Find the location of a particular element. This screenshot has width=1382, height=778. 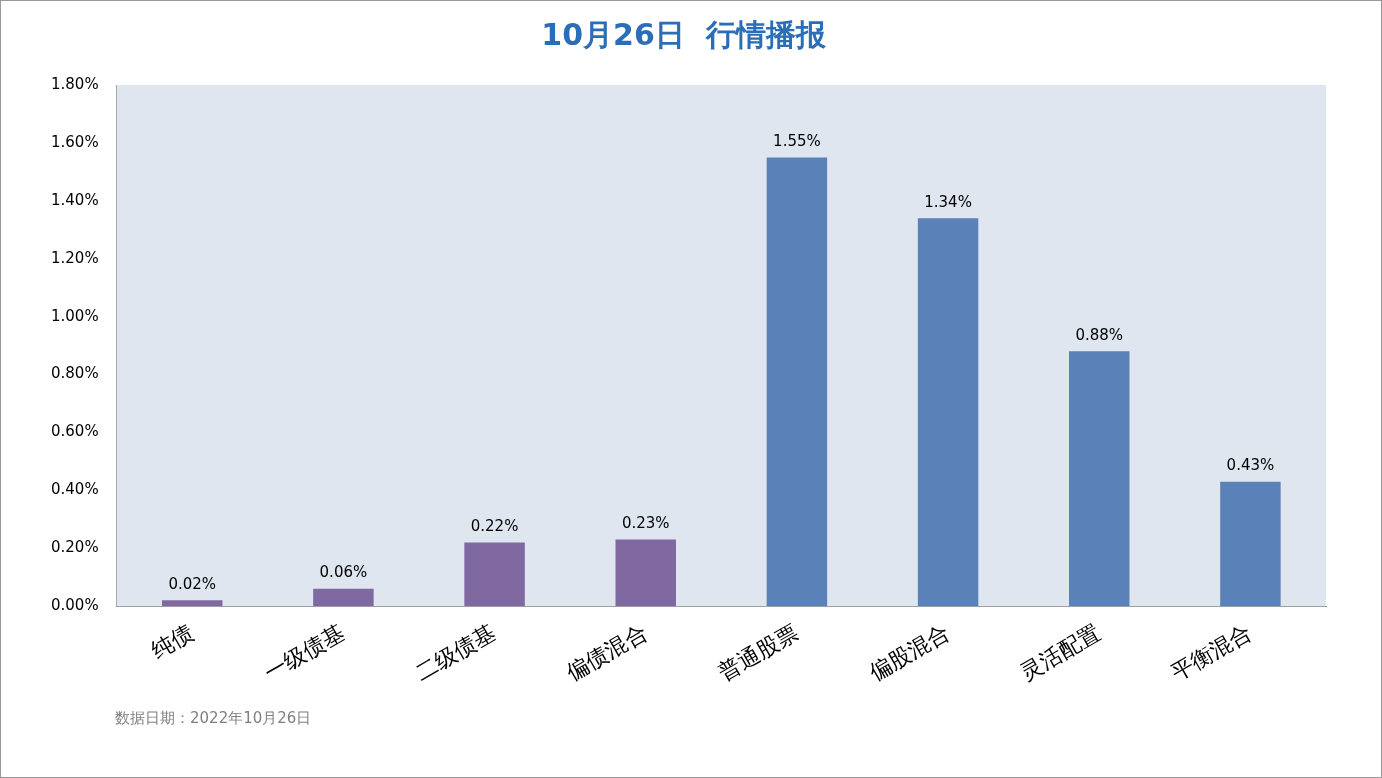

y-tick-label: 0.40% is located at coordinates (75, 489).